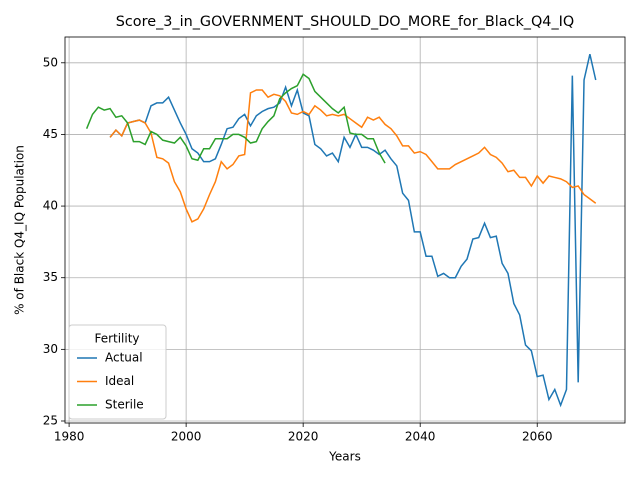 Image resolution: width=640 pixels, height=480 pixels. What do you see at coordinates (537, 437) in the screenshot?
I see `x-tick-label: 2060` at bounding box center [537, 437].